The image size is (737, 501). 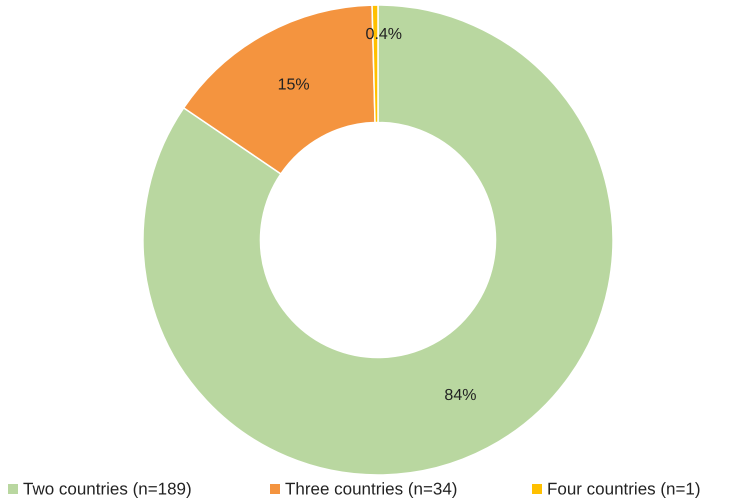 I want to click on legend-label: Two countries (n=189), so click(x=107, y=488).